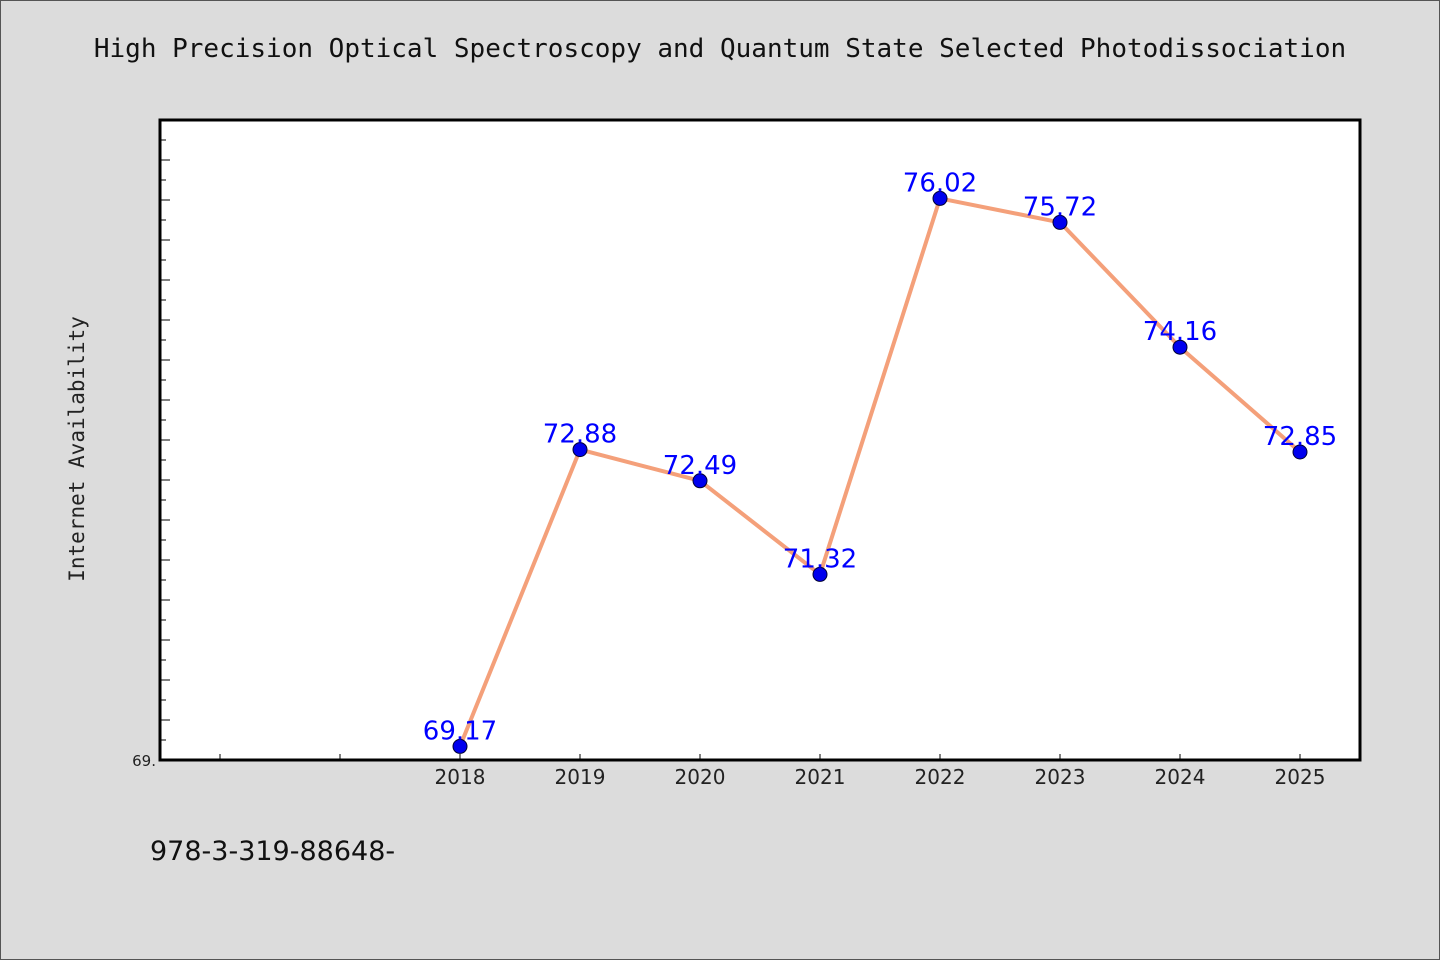  Describe the element at coordinates (700, 466) in the screenshot. I see `data-label: 72.49` at that location.